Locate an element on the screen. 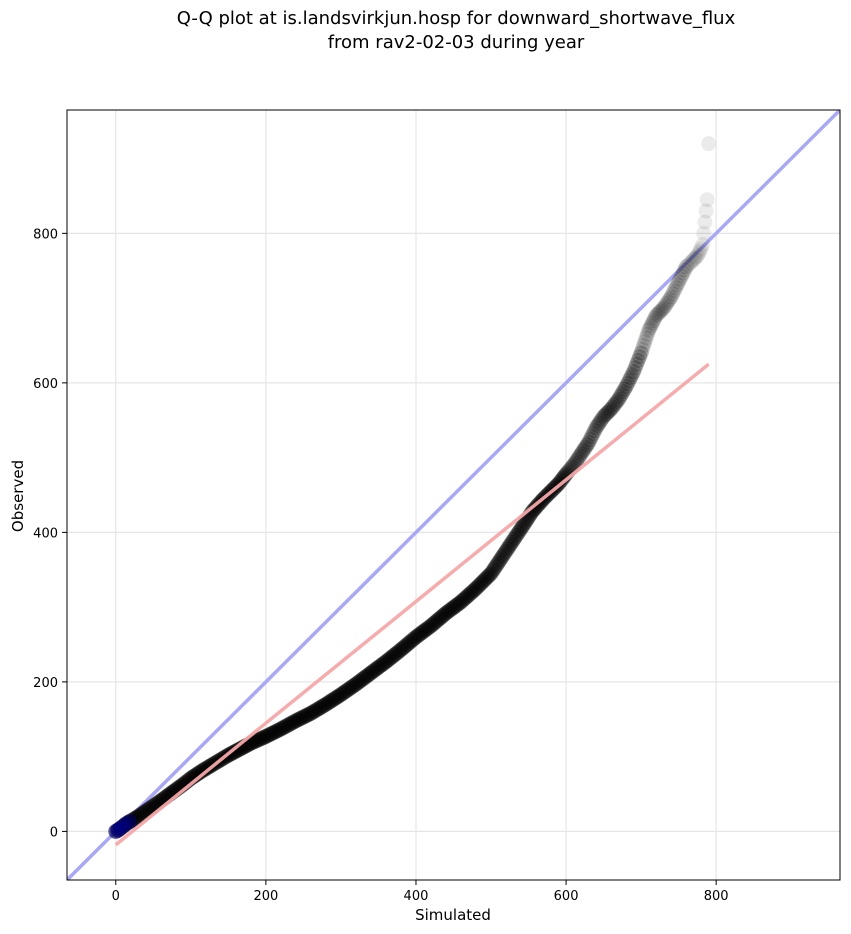 The width and height of the screenshot is (851, 934). y-tick-label: 0 is located at coordinates (54, 832).